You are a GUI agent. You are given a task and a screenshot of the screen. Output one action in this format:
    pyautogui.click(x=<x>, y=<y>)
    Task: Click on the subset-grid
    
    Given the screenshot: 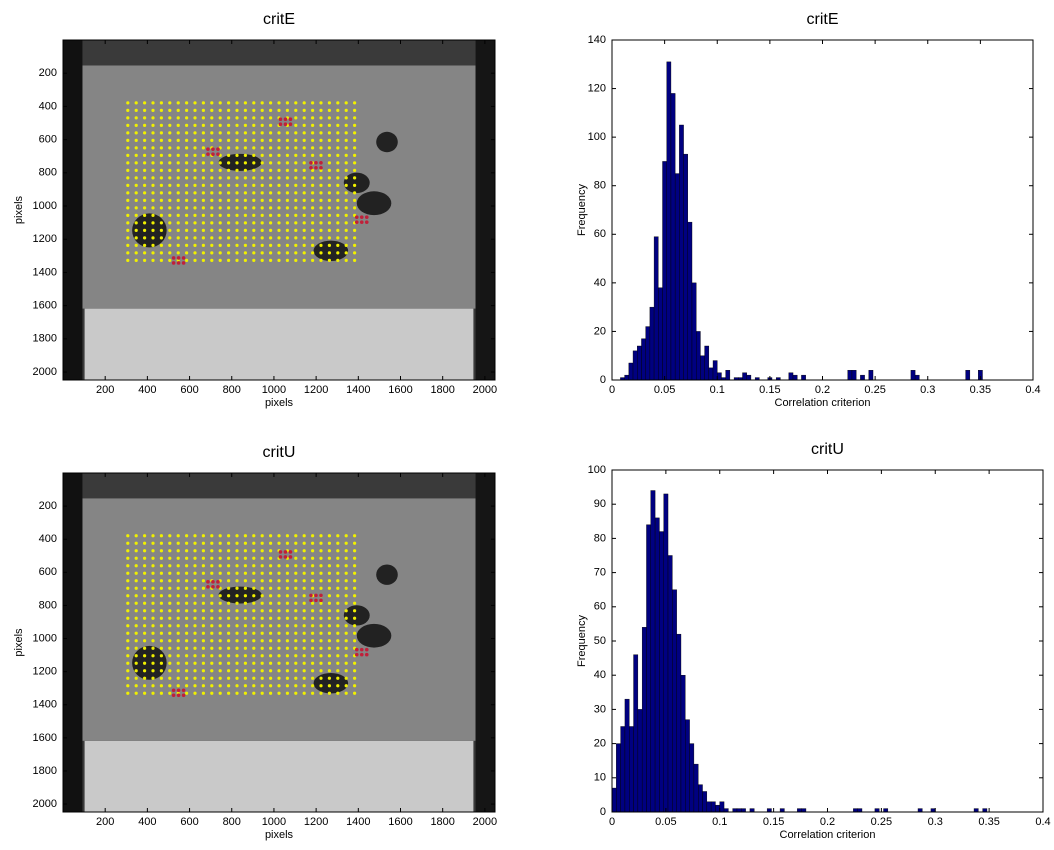 What is the action you would take?
    pyautogui.click(x=247, y=183)
    